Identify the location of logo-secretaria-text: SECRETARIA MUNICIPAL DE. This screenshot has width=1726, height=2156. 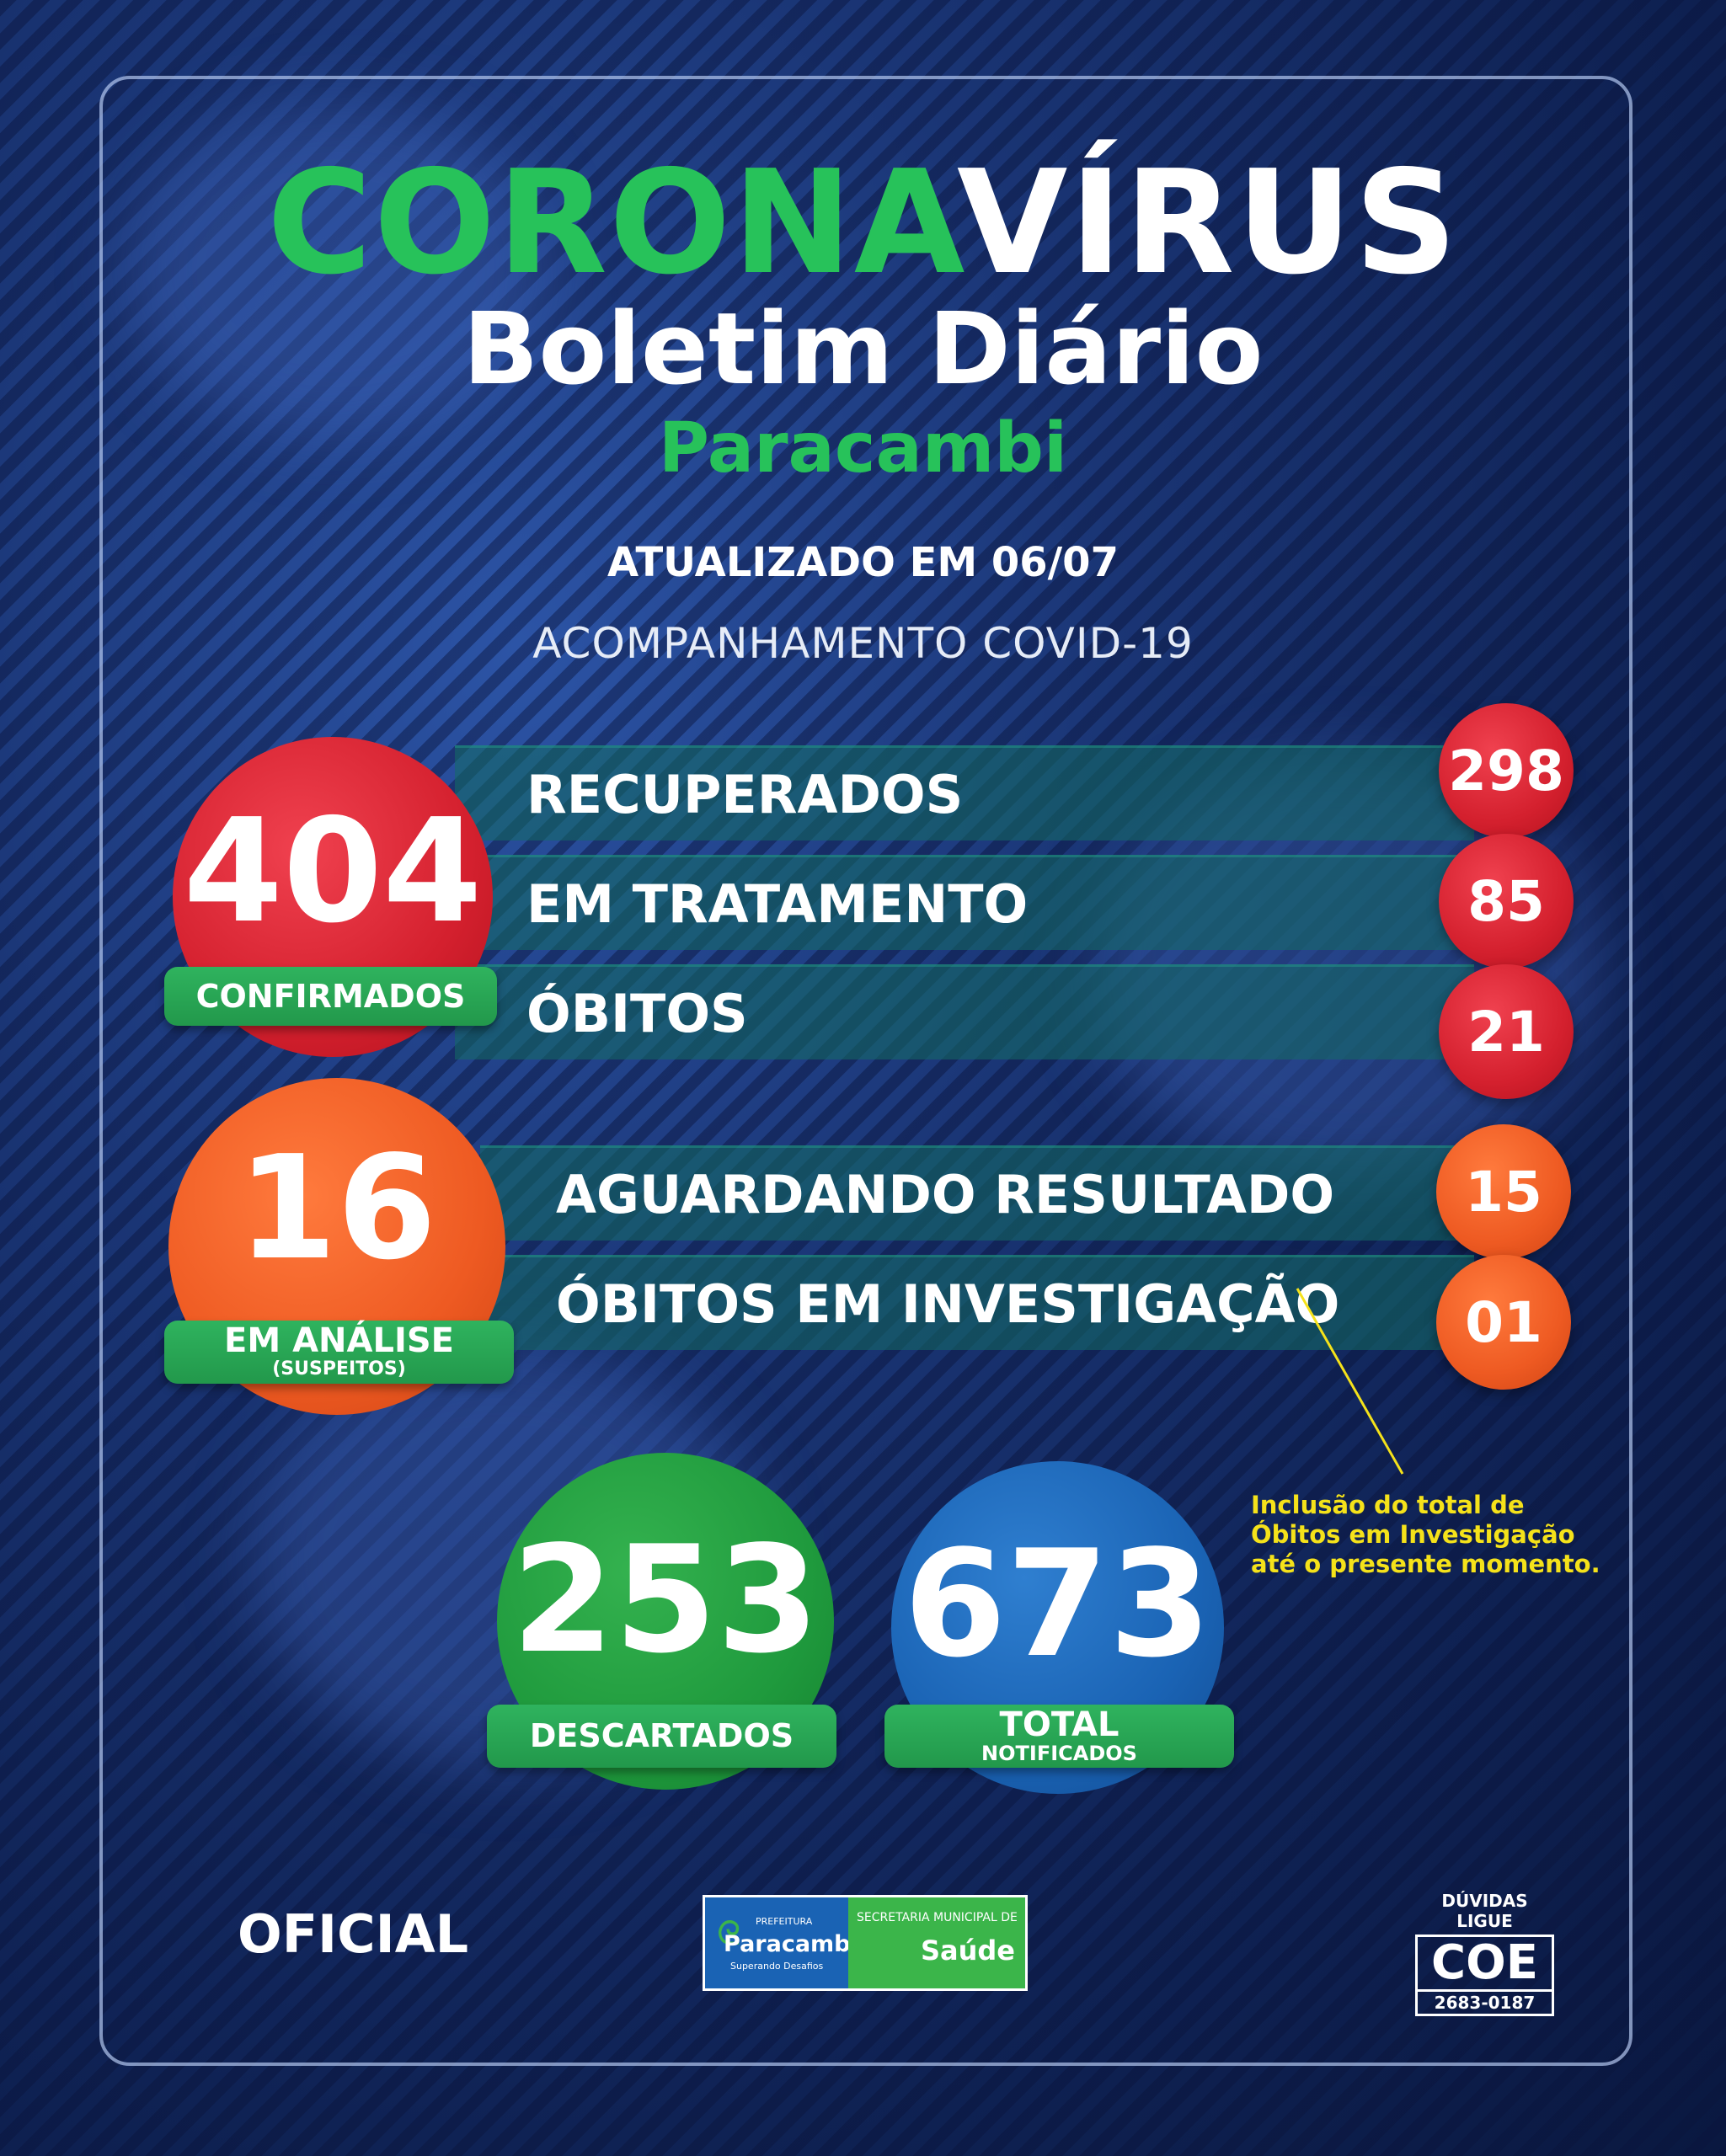
(937, 1918).